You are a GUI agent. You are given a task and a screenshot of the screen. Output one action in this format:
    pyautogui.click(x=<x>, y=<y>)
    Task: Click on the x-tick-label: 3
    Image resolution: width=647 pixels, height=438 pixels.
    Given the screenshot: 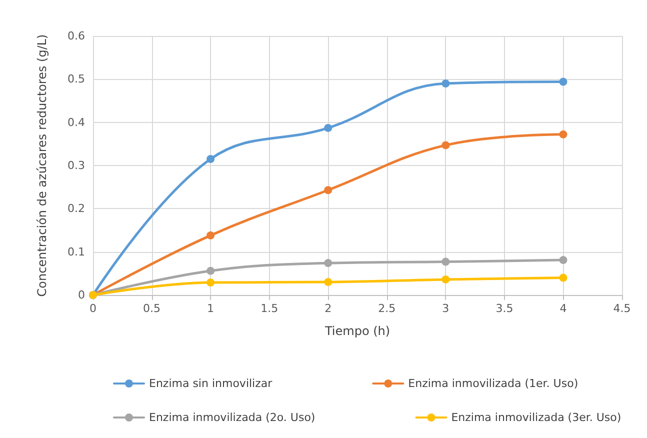 What is the action you would take?
    pyautogui.click(x=446, y=308)
    